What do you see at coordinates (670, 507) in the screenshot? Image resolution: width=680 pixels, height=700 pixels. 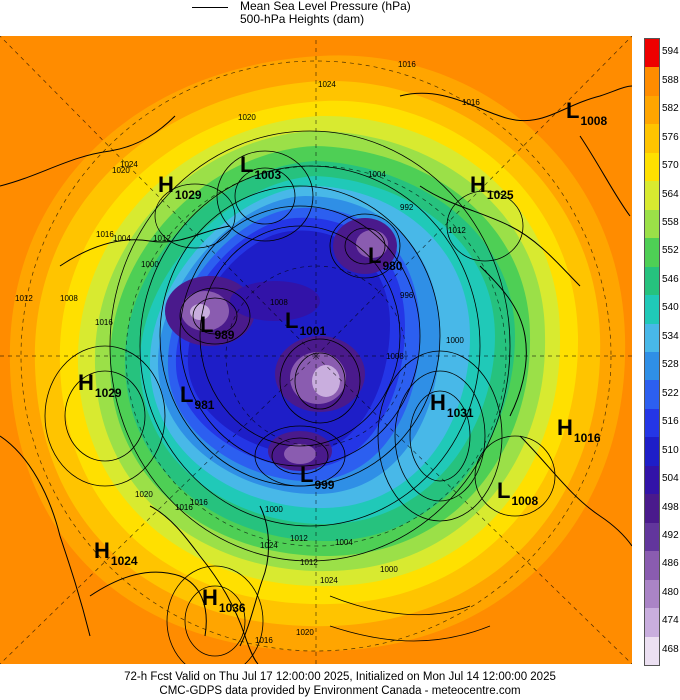 I see `colorbar-label: 498` at bounding box center [670, 507].